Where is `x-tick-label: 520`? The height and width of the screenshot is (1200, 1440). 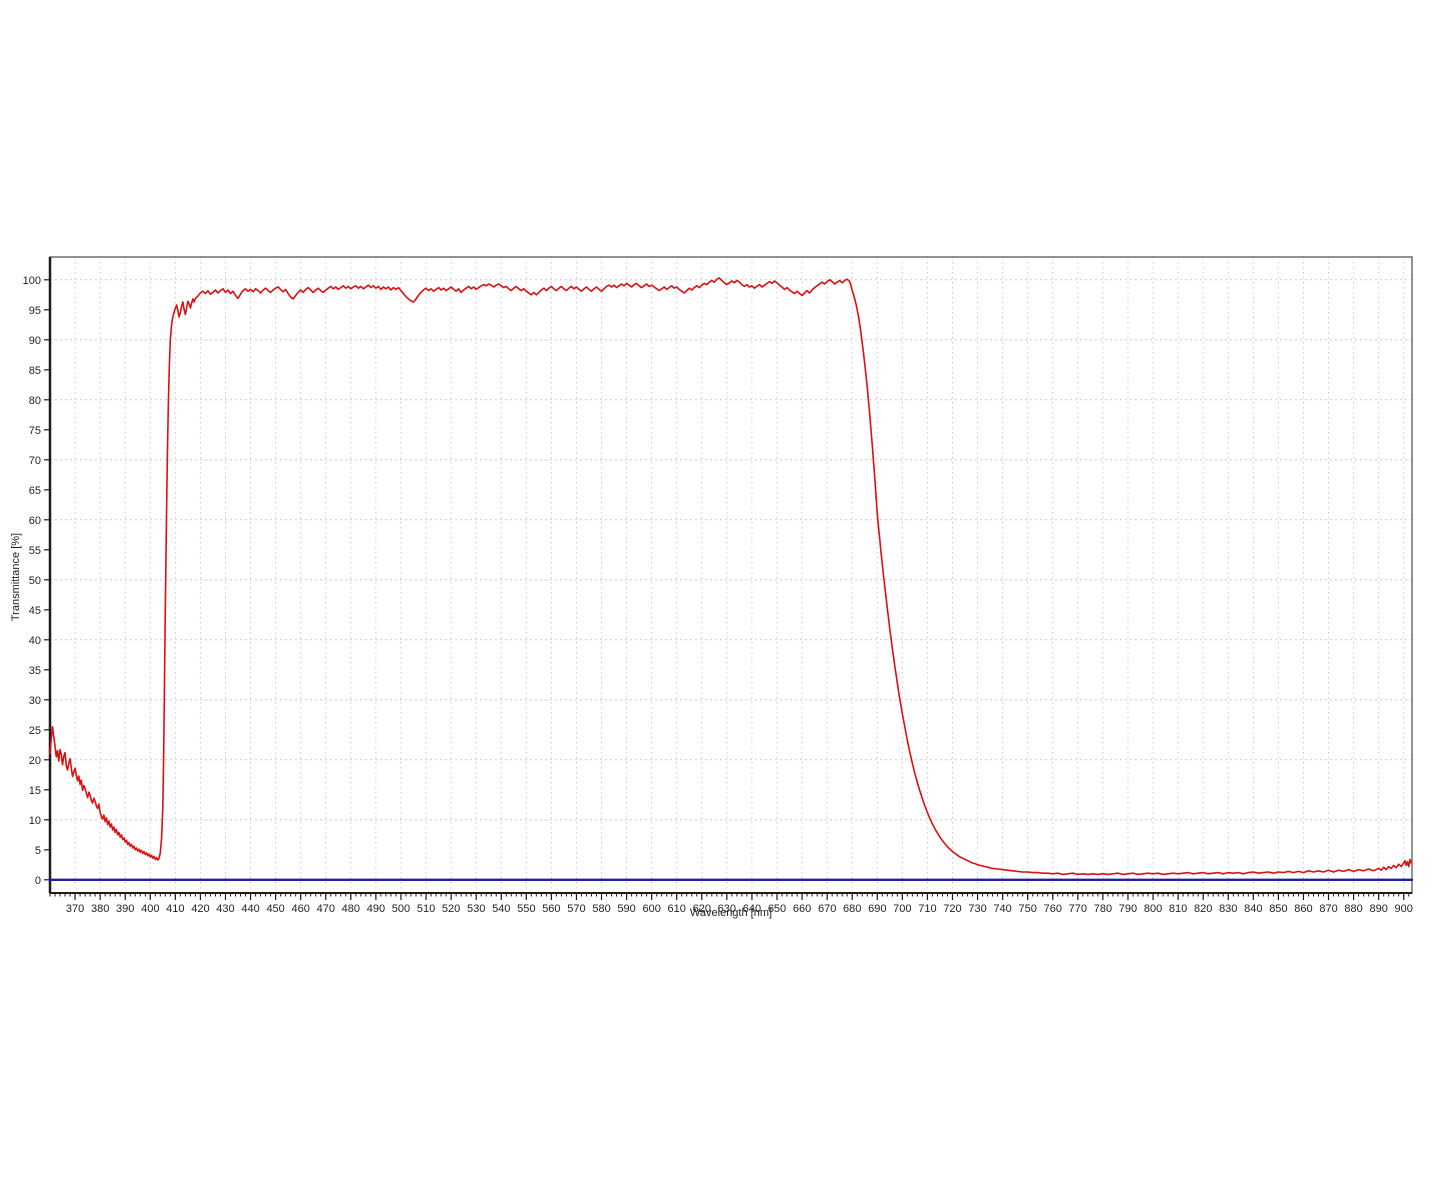
x-tick-label: 520 is located at coordinates (451, 909).